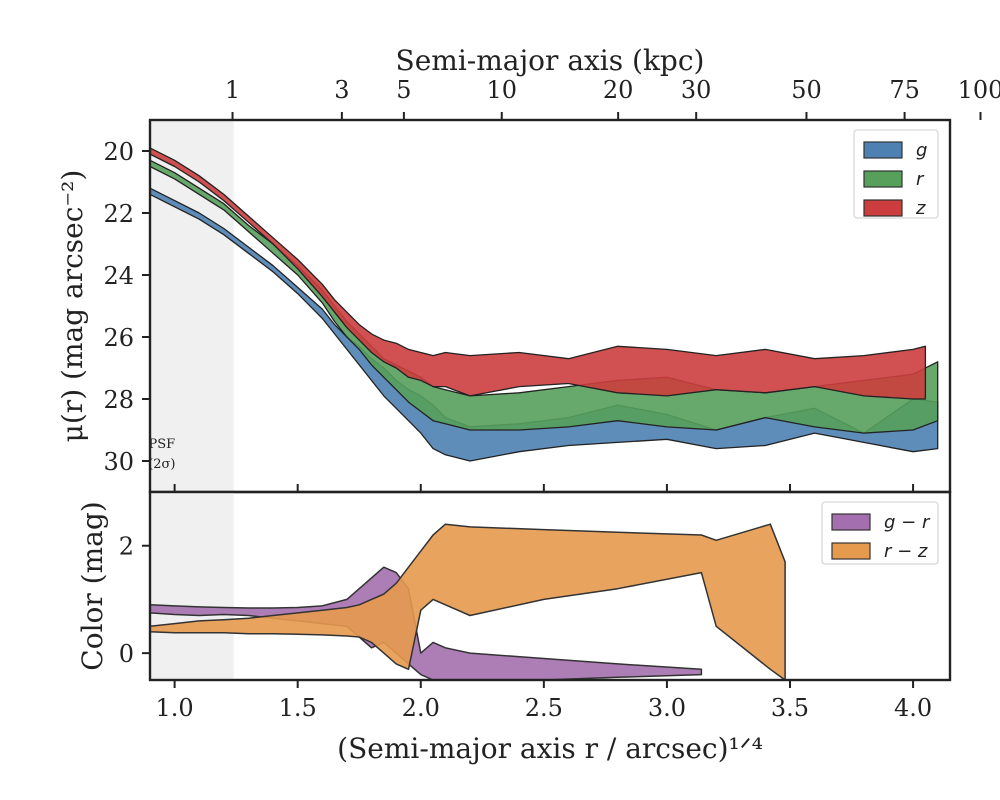  Describe the element at coordinates (162, 444) in the screenshot. I see `psf-label-line1: PSF` at that location.